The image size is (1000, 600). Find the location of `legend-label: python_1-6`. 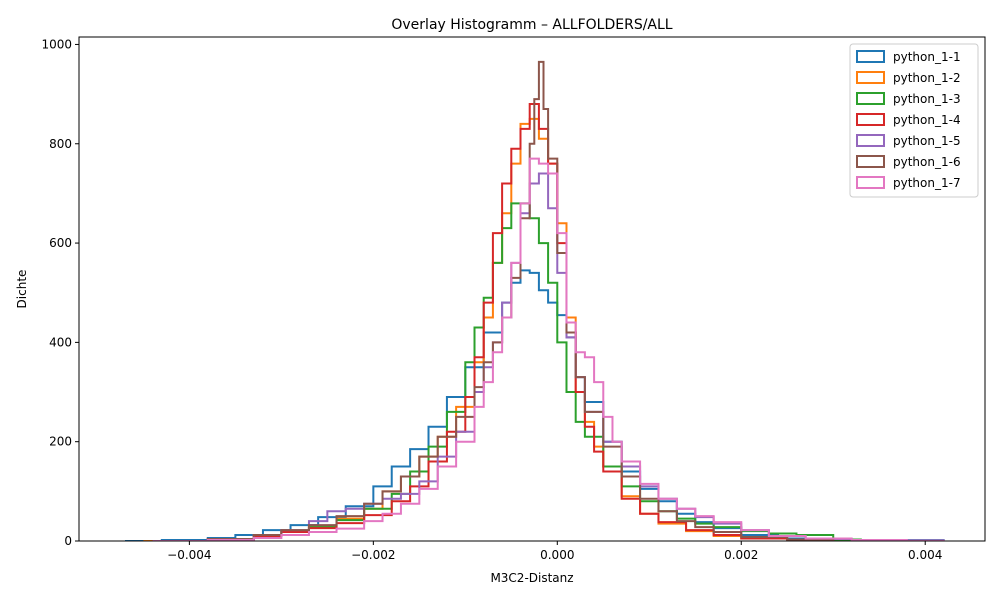

legend-label: python_1-6 is located at coordinates (927, 162).